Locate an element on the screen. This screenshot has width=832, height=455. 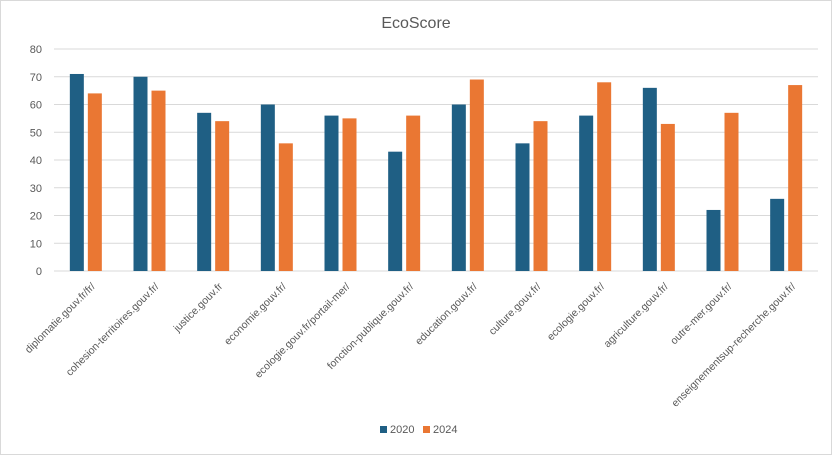
x-tick-label: justice.gouv.fr is located at coordinates (198, 307).